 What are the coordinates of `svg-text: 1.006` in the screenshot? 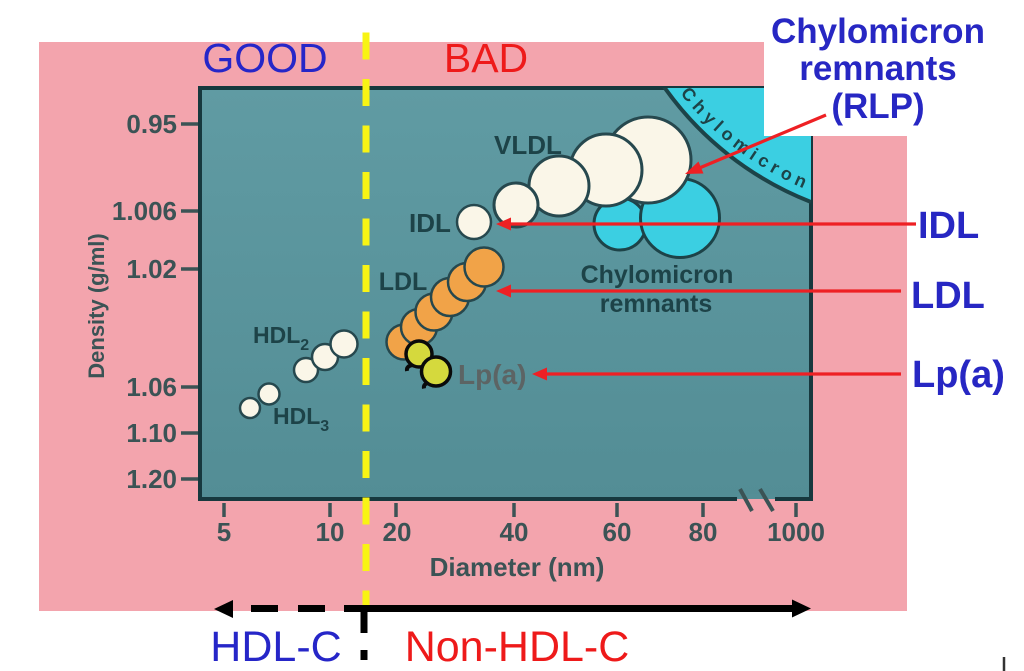 It's located at (144, 211).